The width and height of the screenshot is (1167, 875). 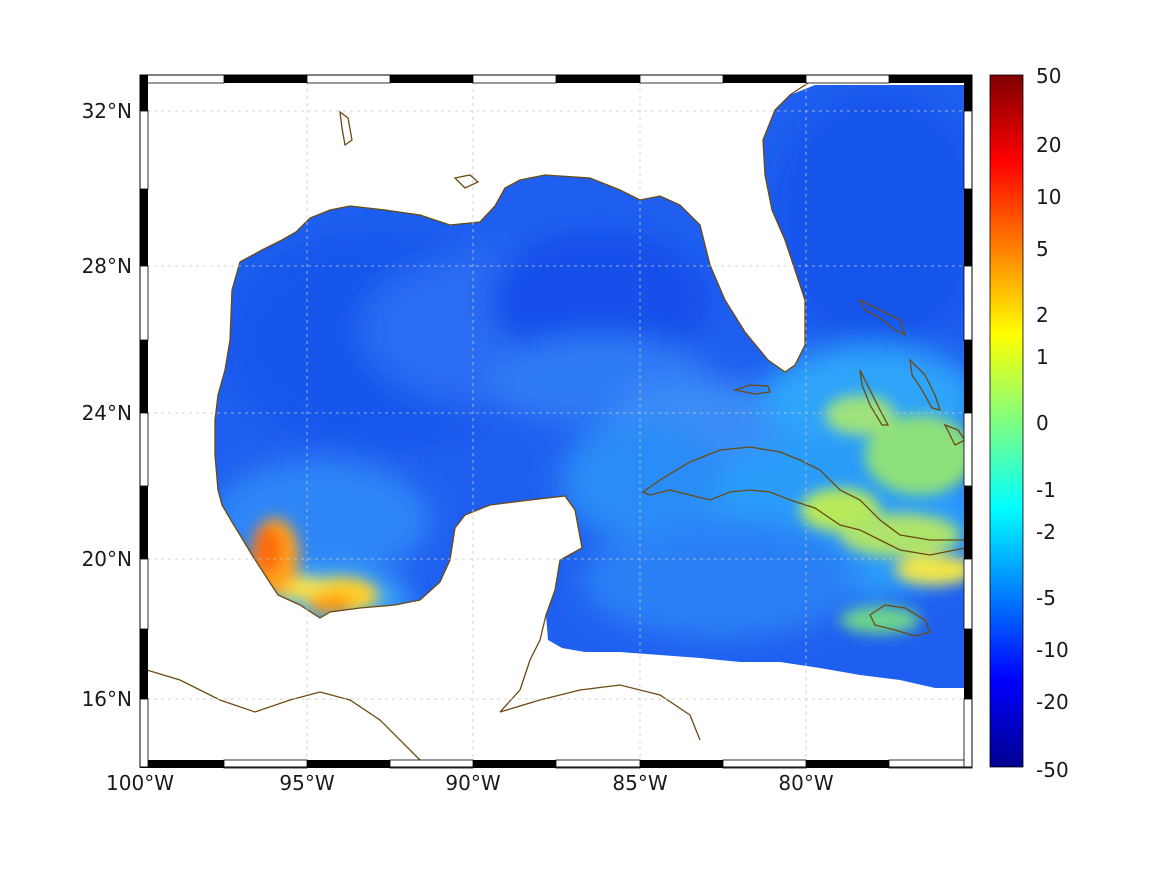 What do you see at coordinates (1046, 598) in the screenshot?
I see `colorbar-label: -5` at bounding box center [1046, 598].